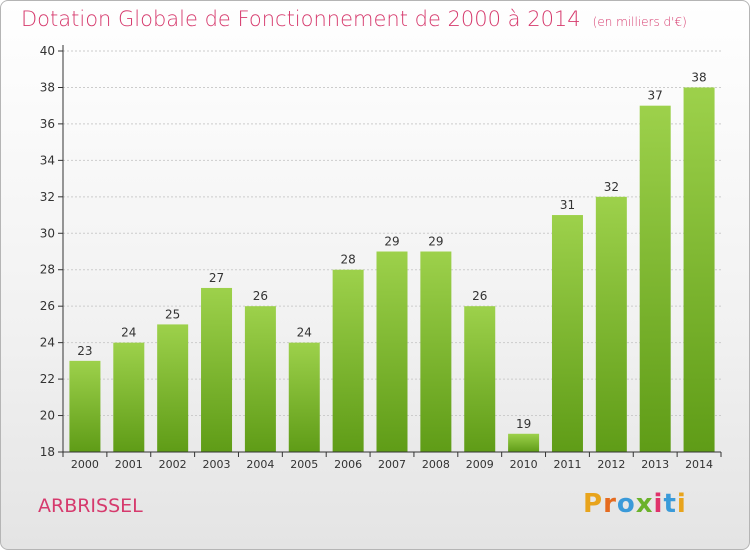 The width and height of the screenshot is (750, 550). What do you see at coordinates (644, 504) in the screenshot?
I see `logo-letter: x` at bounding box center [644, 504].